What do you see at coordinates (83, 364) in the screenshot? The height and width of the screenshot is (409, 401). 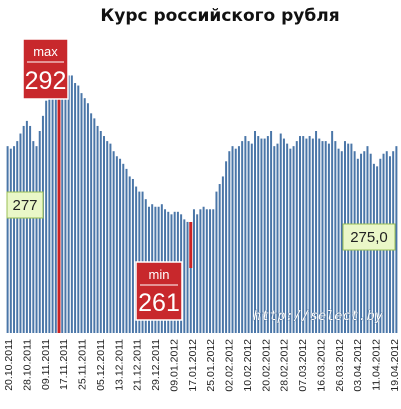 I see `x-tick-label: 25.11.2011` at bounding box center [83, 364].